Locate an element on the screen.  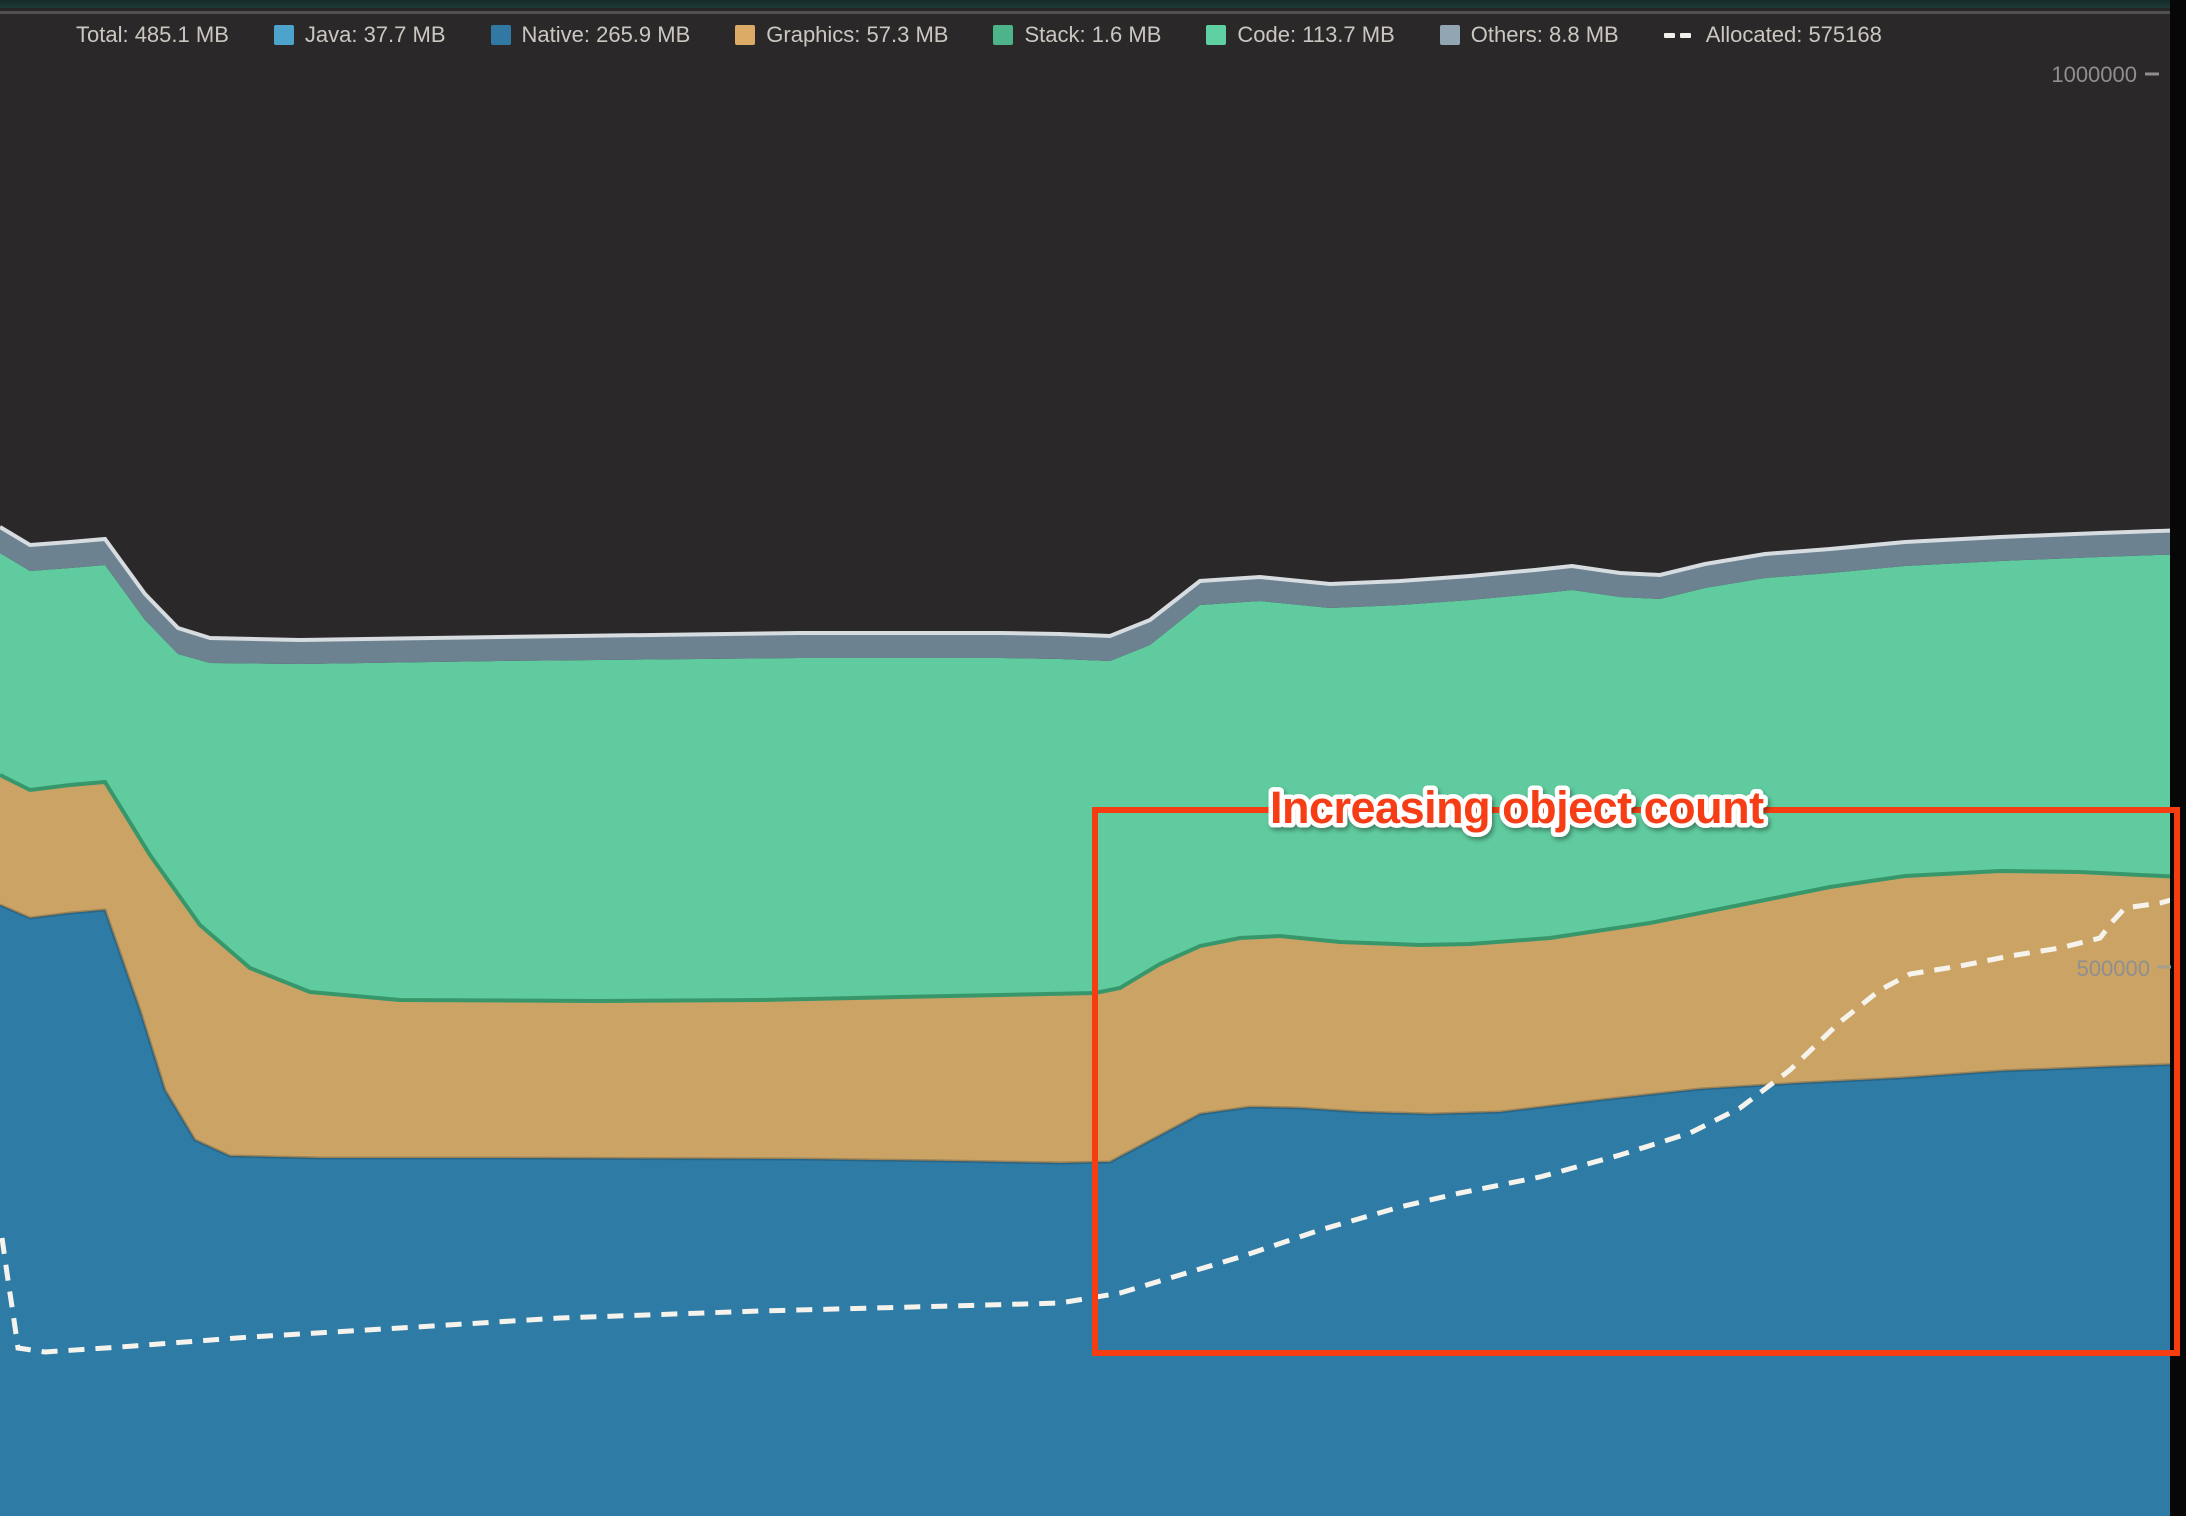
annotation-text: Increasing object count is located at coordinates (1517, 807).